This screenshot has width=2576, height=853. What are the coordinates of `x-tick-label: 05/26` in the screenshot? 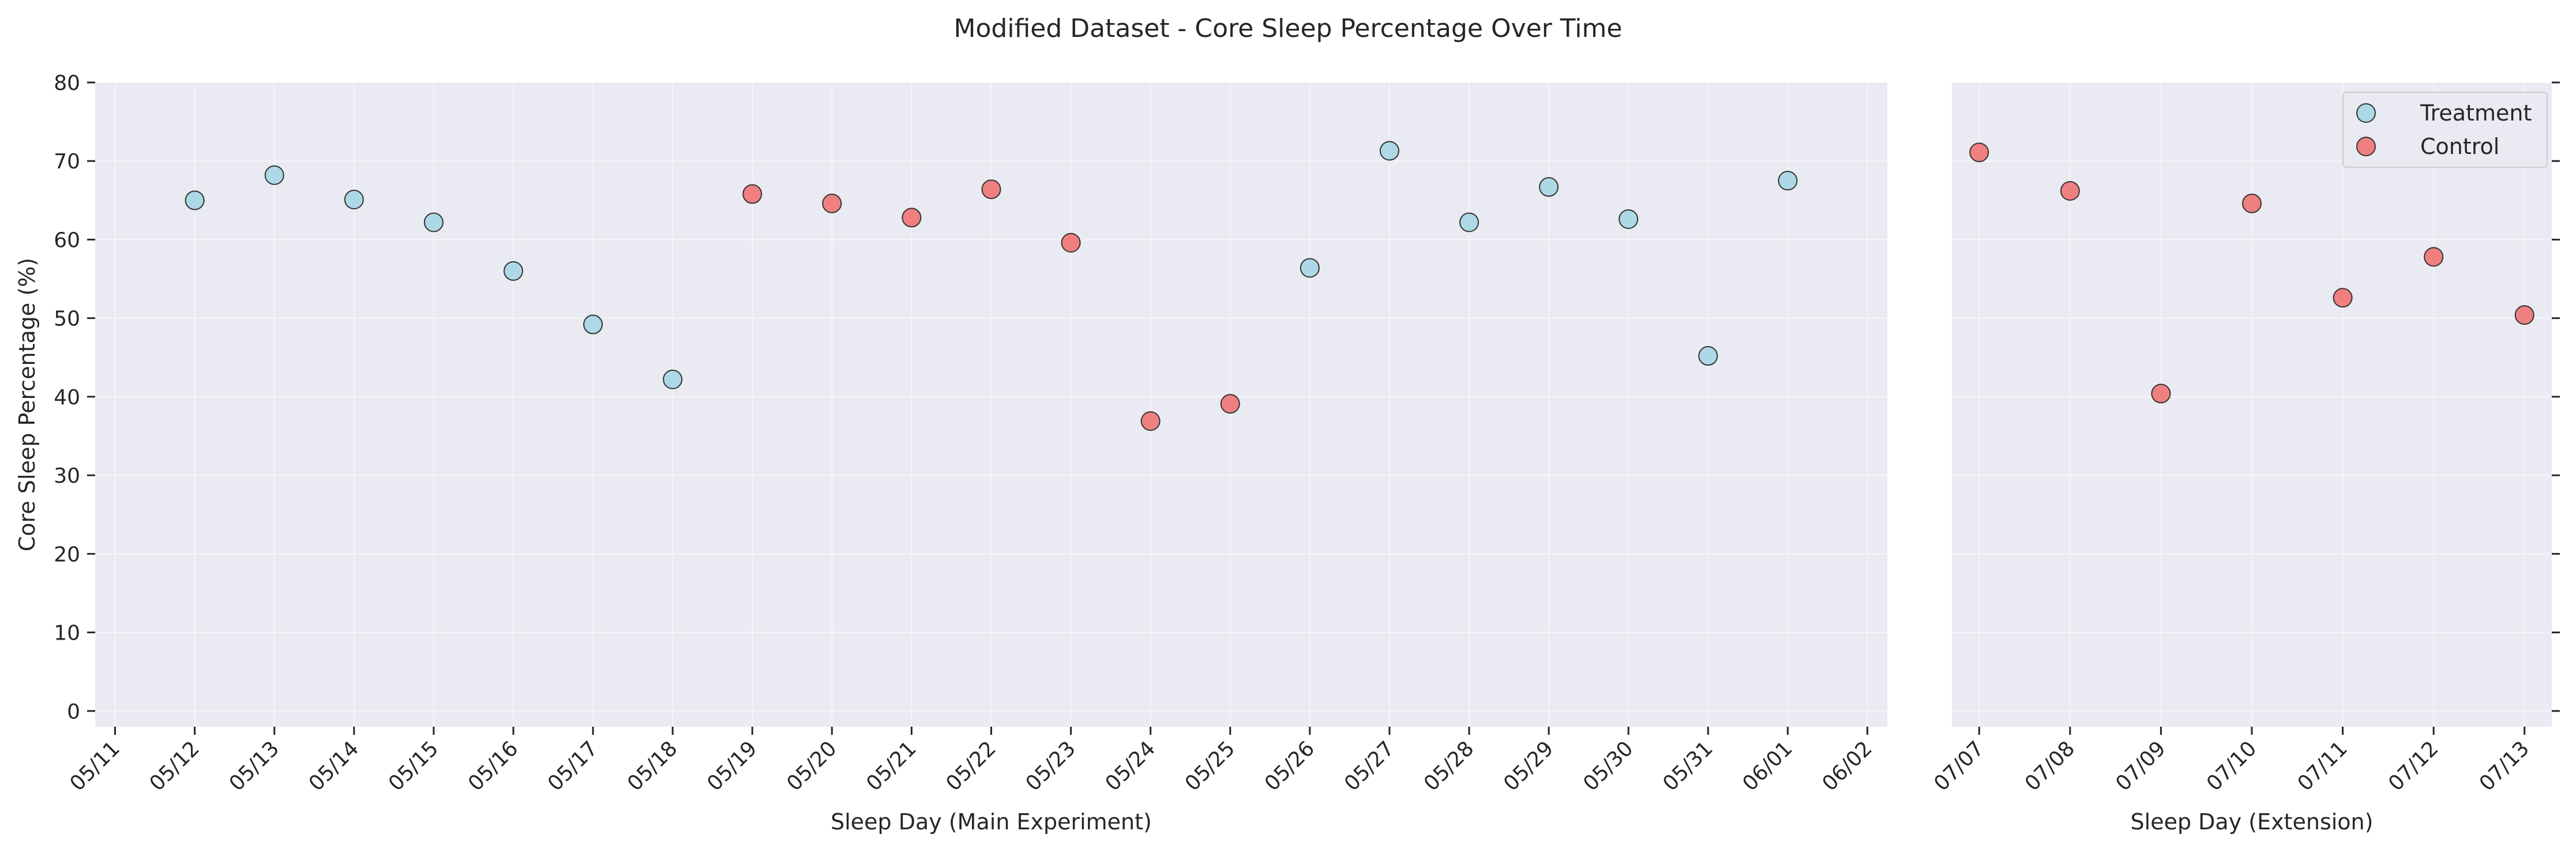 It's located at (1289, 766).